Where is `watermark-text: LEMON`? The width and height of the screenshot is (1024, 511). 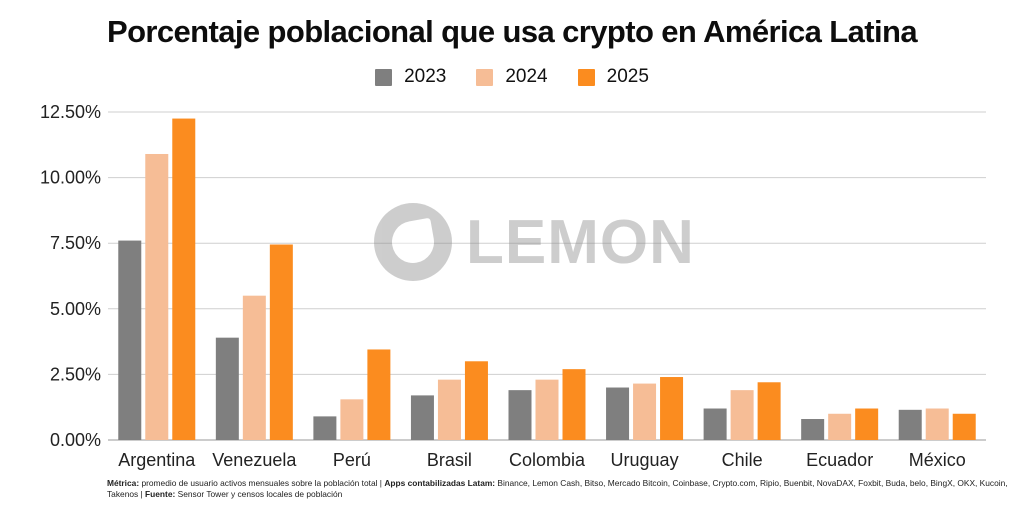 watermark-text: LEMON is located at coordinates (580, 242).